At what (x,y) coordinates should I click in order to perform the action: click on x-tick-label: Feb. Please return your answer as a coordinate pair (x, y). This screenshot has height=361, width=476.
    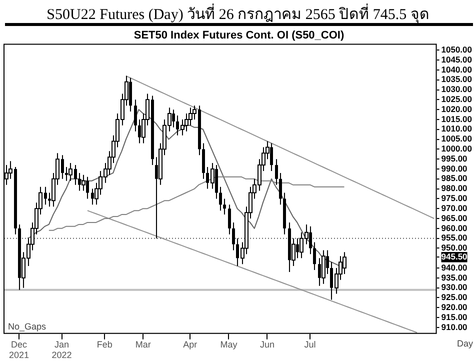
    Looking at the image, I should click on (104, 344).